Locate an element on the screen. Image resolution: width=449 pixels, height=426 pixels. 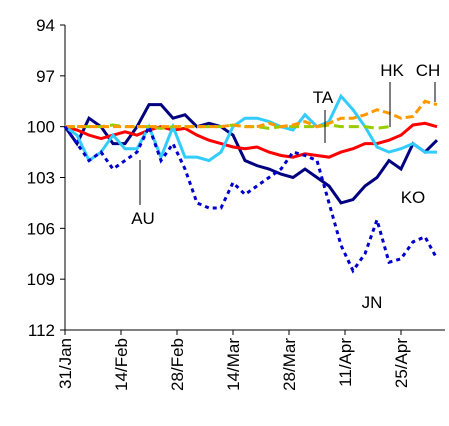
series-label: HK is located at coordinates (392, 70).